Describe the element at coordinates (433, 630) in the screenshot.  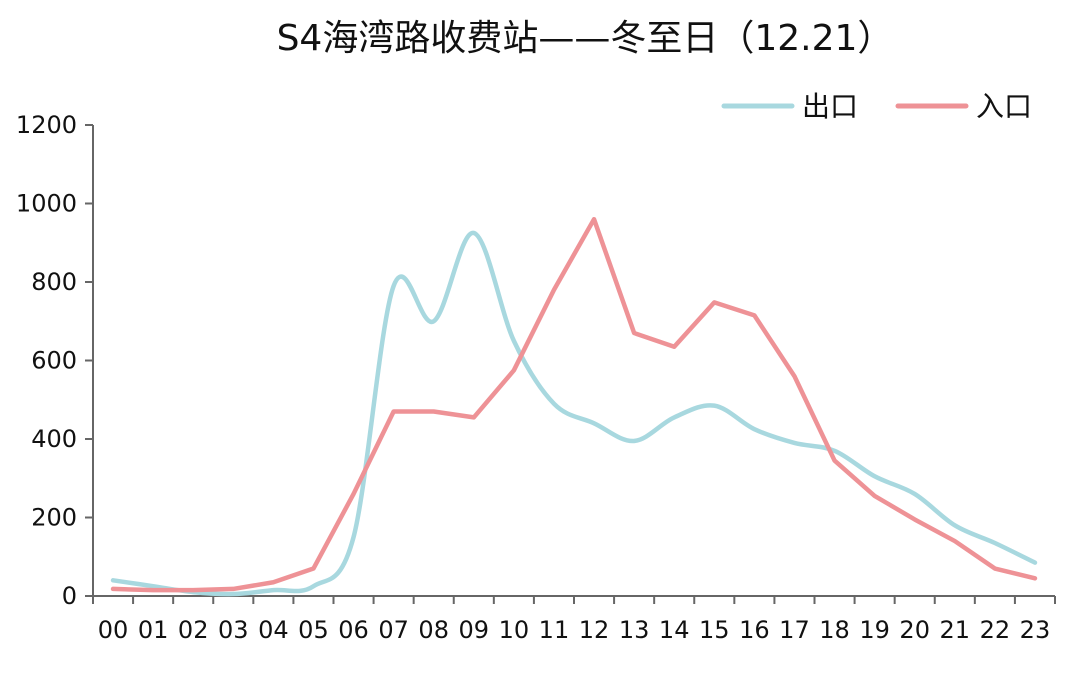
I see `x-tick-label: 08` at that location.